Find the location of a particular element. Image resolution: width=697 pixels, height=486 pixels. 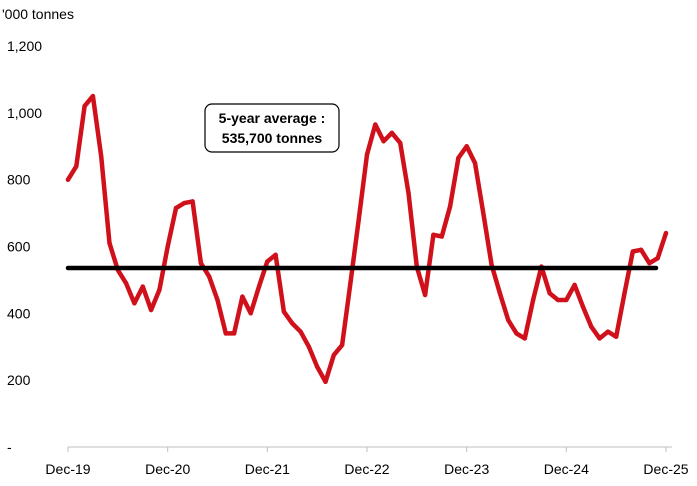

x-tick-label: Dec-19 is located at coordinates (67, 469).